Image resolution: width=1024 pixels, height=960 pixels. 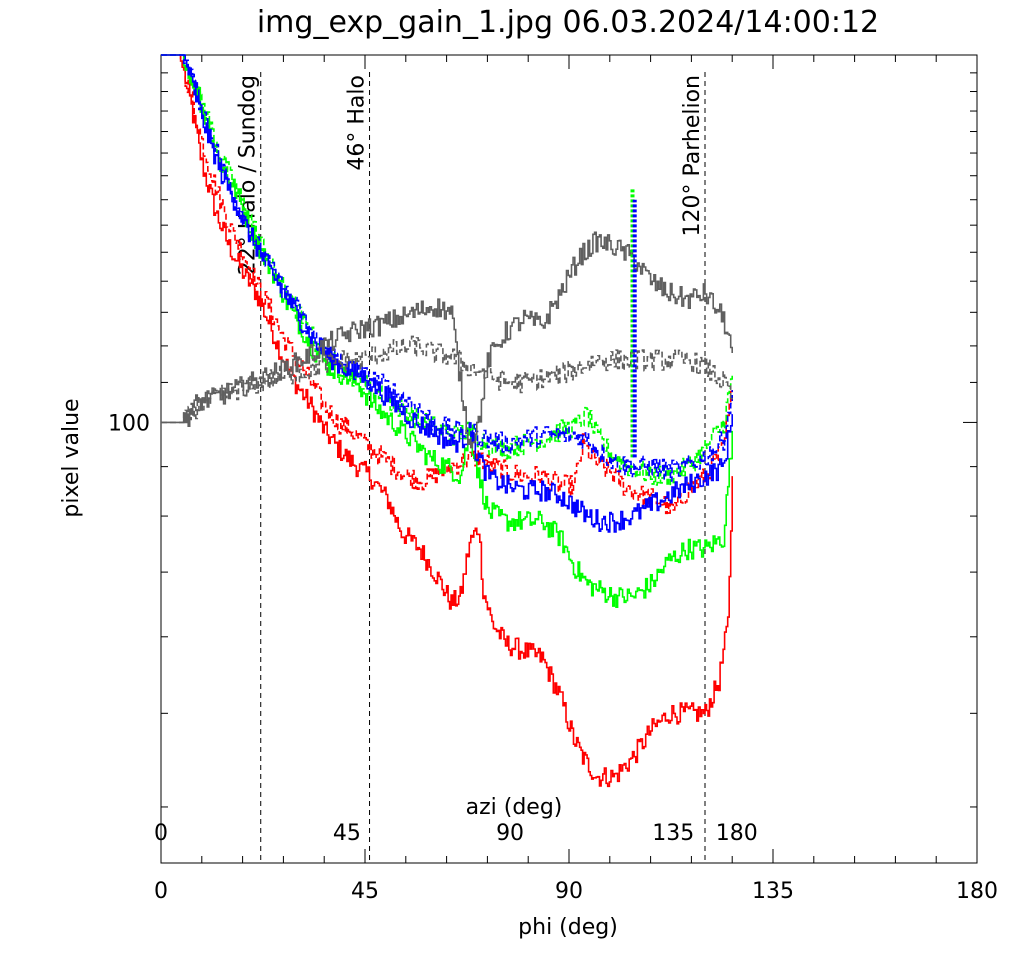 I want to click on annotation-label: 120° Parhelion, so click(x=692, y=156).